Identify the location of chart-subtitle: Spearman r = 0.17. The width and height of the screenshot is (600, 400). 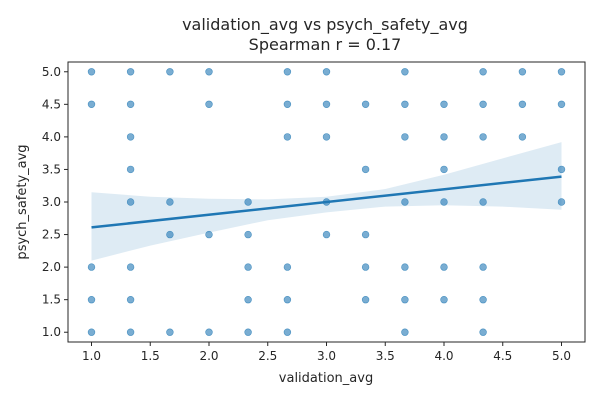
(325, 44).